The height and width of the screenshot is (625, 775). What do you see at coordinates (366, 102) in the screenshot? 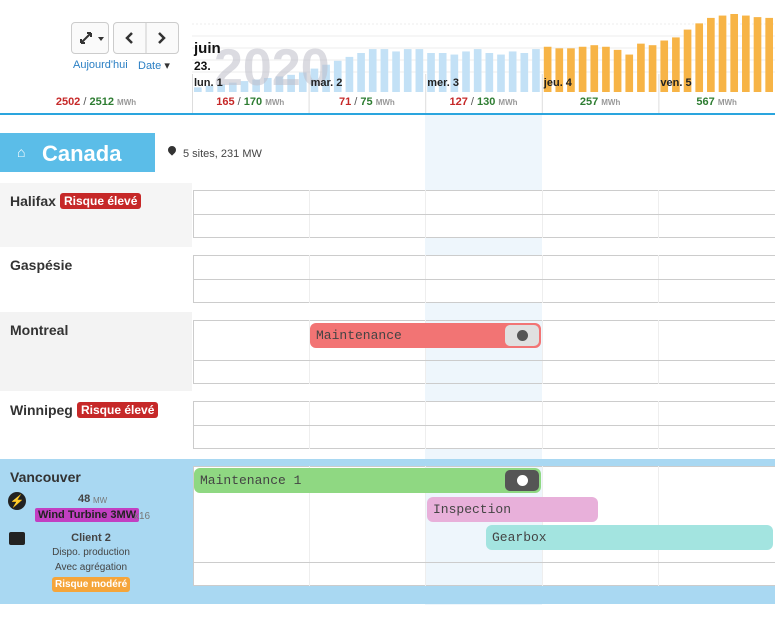
I see `actual-energy: 75` at bounding box center [366, 102].